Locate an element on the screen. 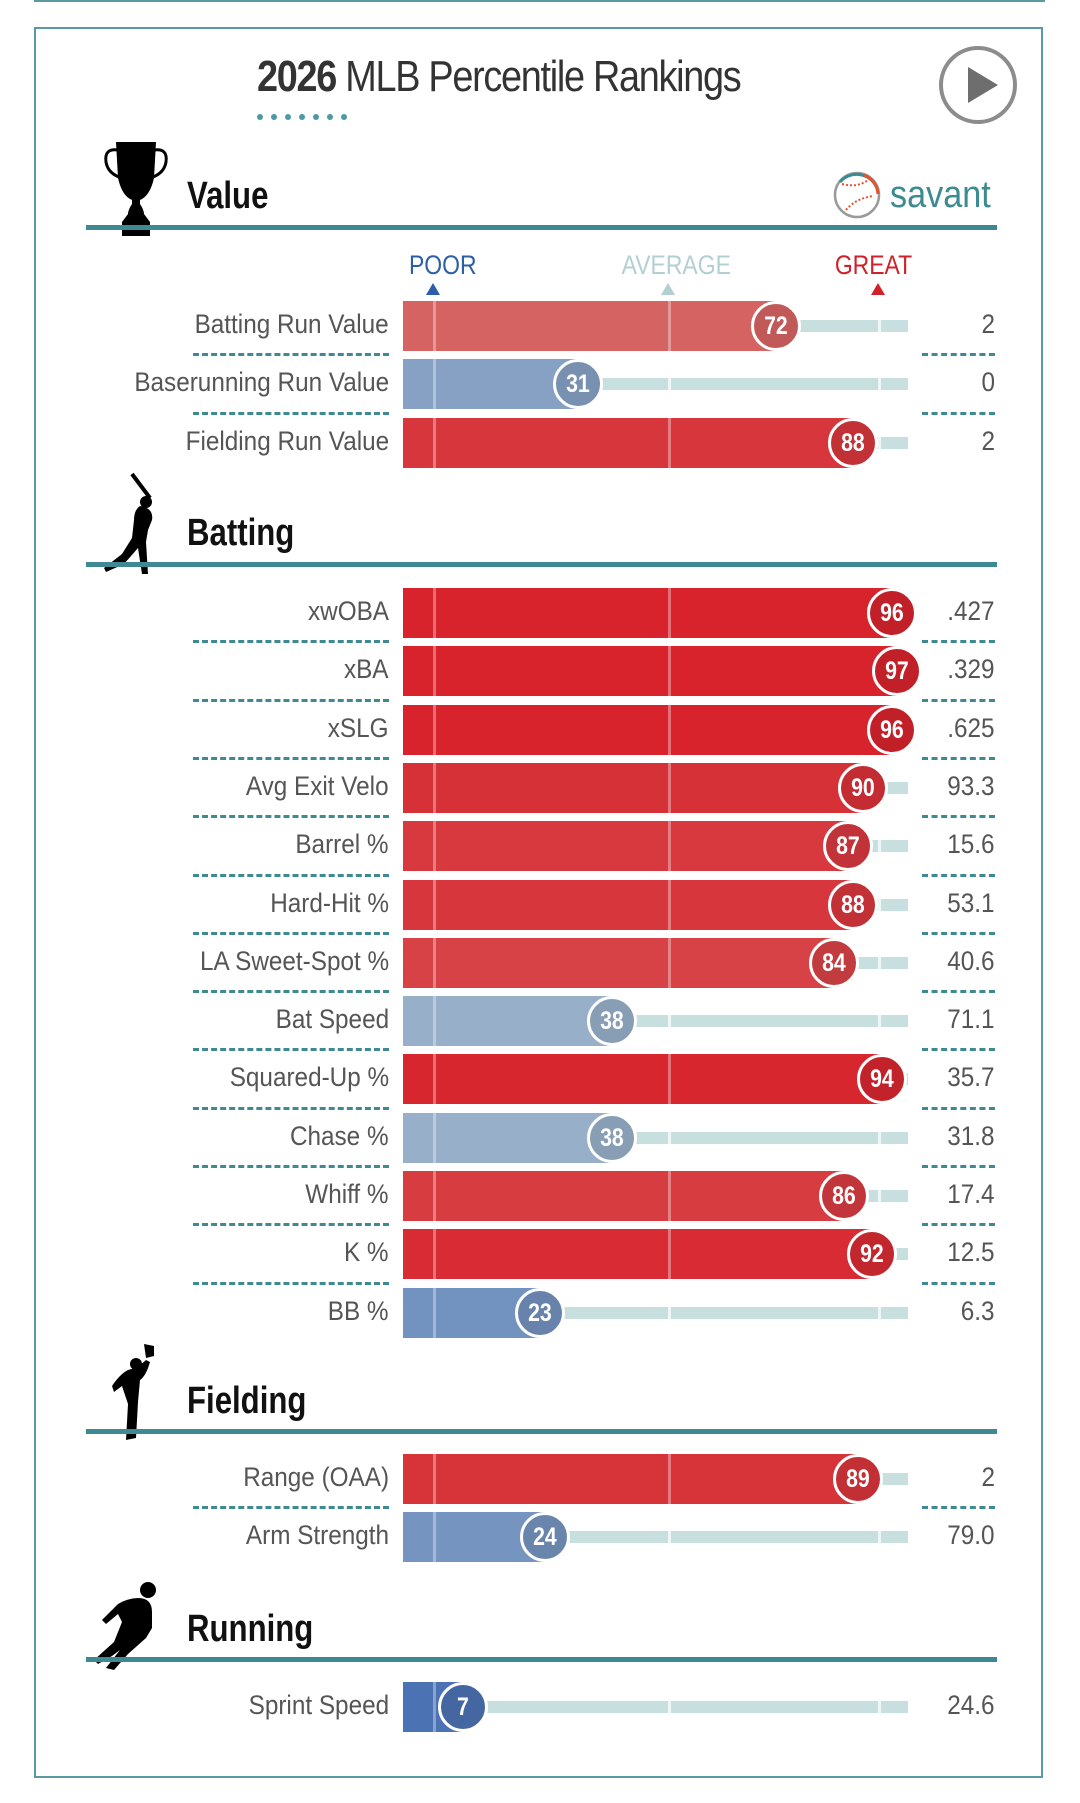 Image resolution: width=1080 pixels, height=1803 pixels. metric-label: Whiff % is located at coordinates (347, 1194).